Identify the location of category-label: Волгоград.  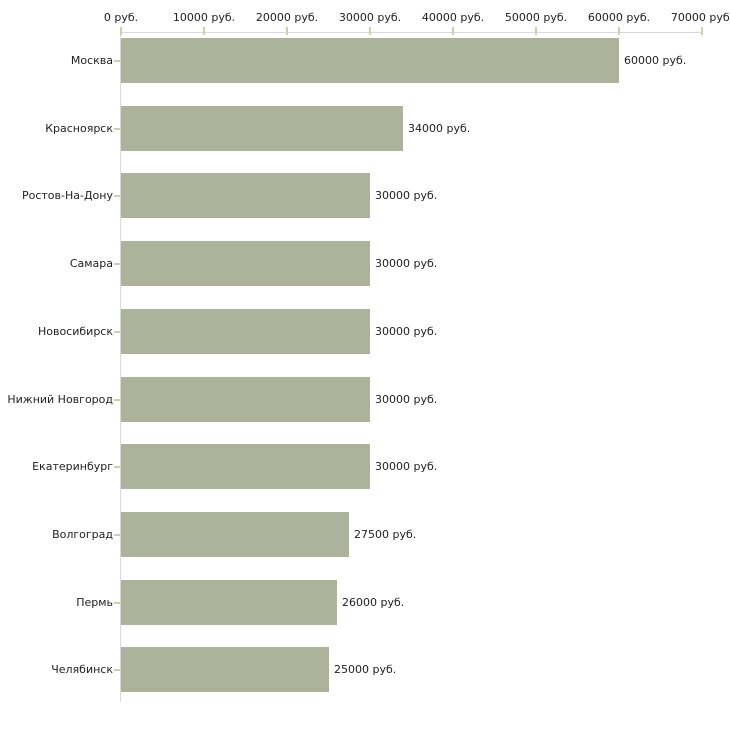
(82, 534).